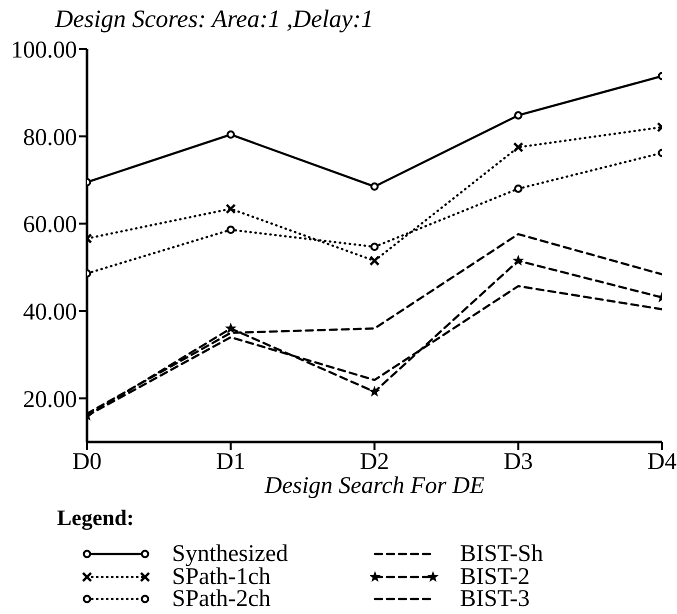  I want to click on legend-label: SPath-2ch, so click(221, 599).